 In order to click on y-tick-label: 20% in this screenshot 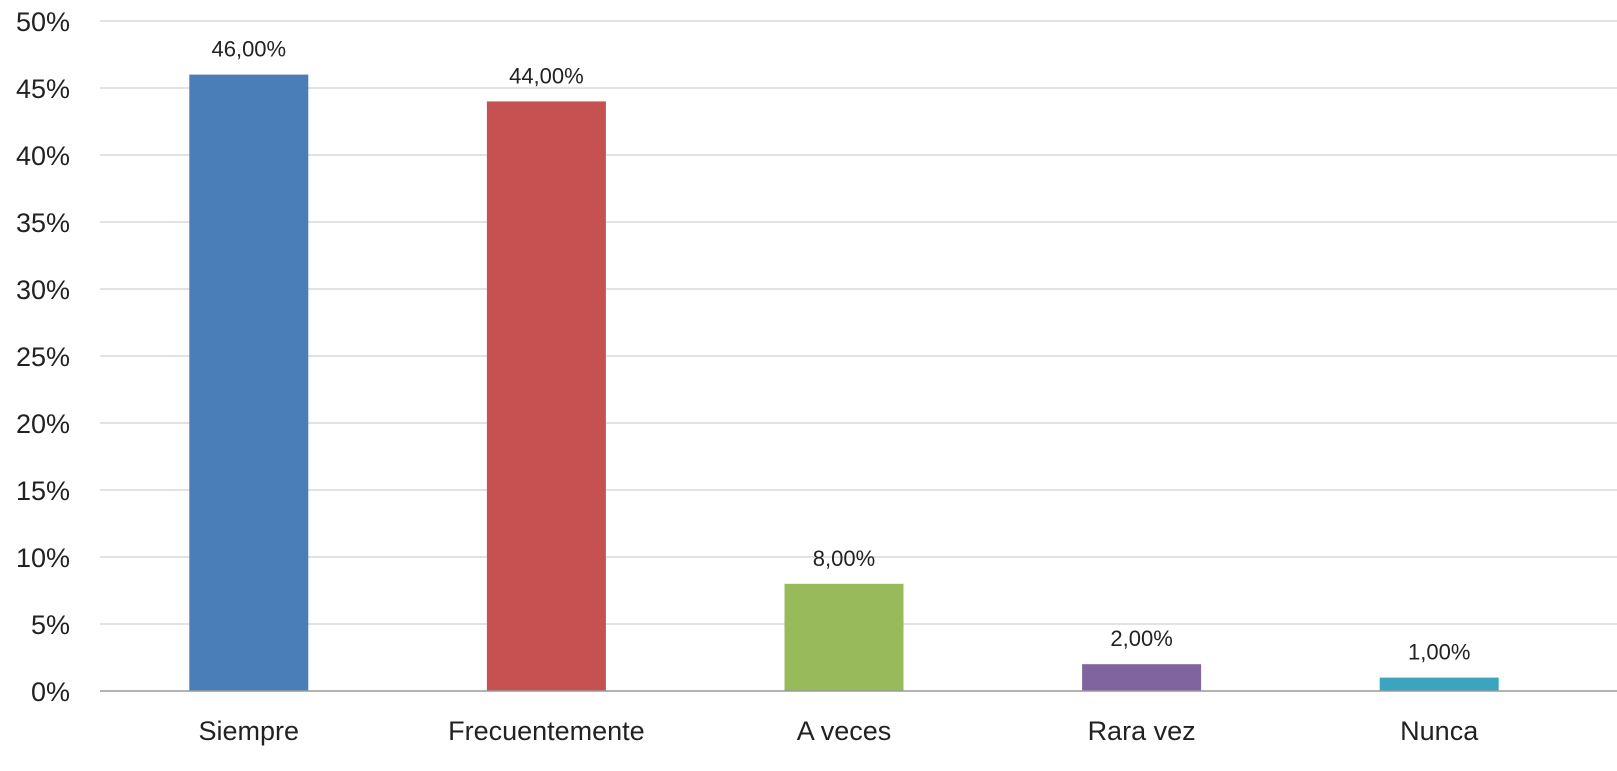, I will do `click(43, 424)`.